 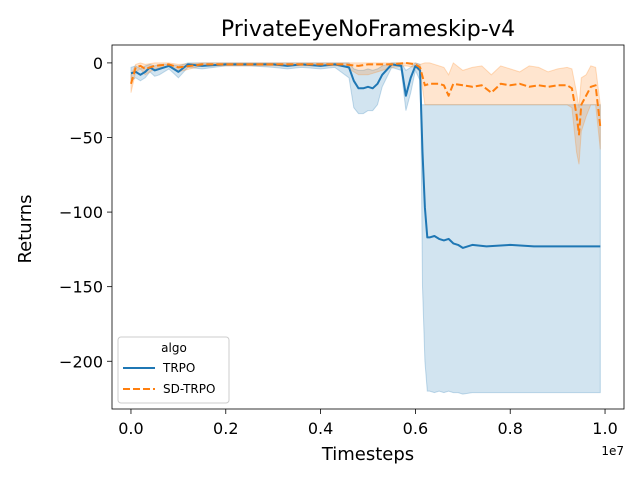 I want to click on y-tick-label: −150, so click(x=81, y=287).